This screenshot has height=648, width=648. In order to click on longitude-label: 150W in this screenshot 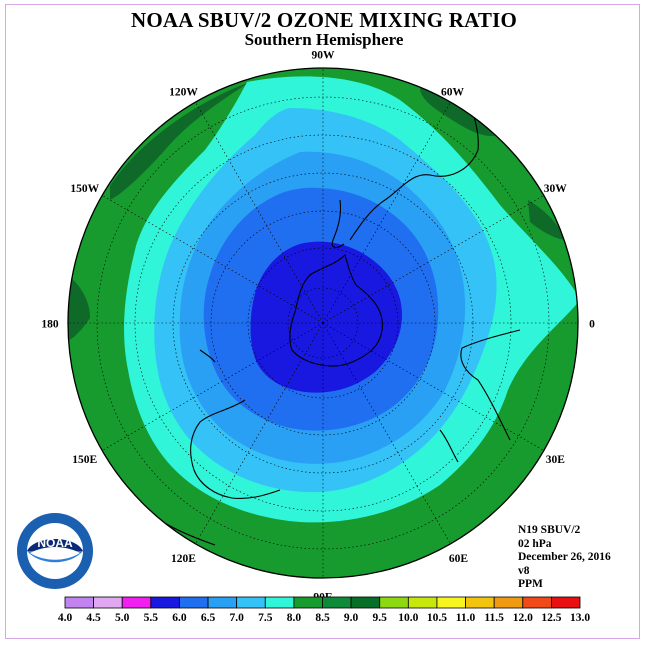, I will do `click(84, 189)`.